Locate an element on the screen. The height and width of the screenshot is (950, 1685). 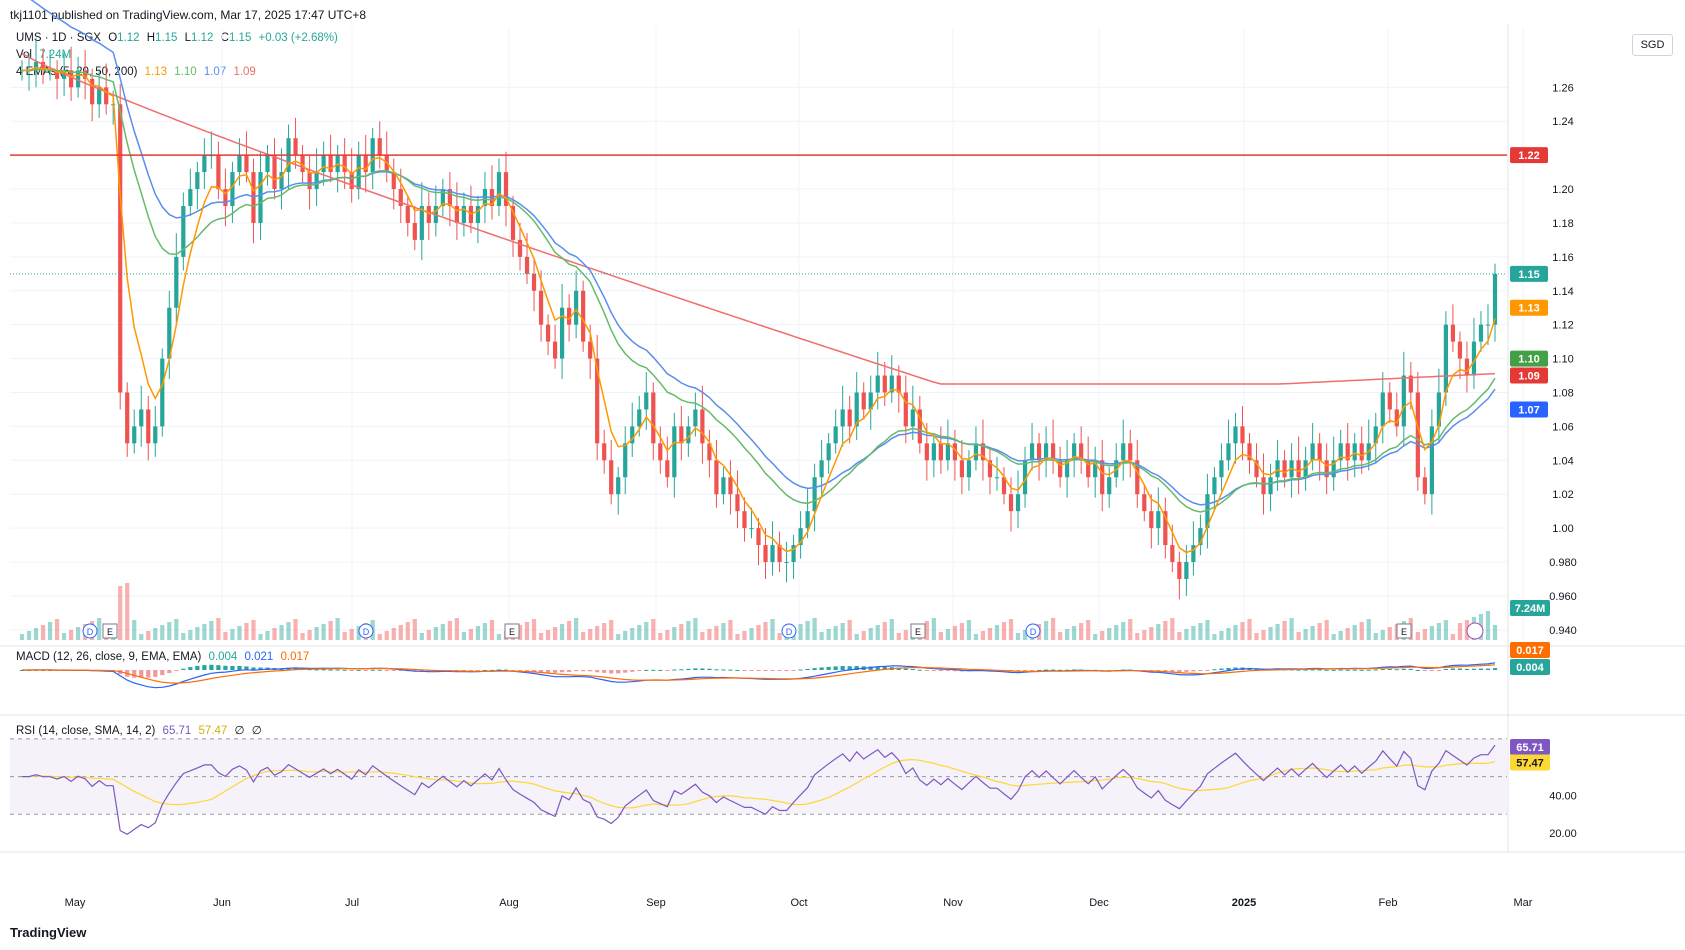
tradingview-logo: TradingView is located at coordinates (48, 932).